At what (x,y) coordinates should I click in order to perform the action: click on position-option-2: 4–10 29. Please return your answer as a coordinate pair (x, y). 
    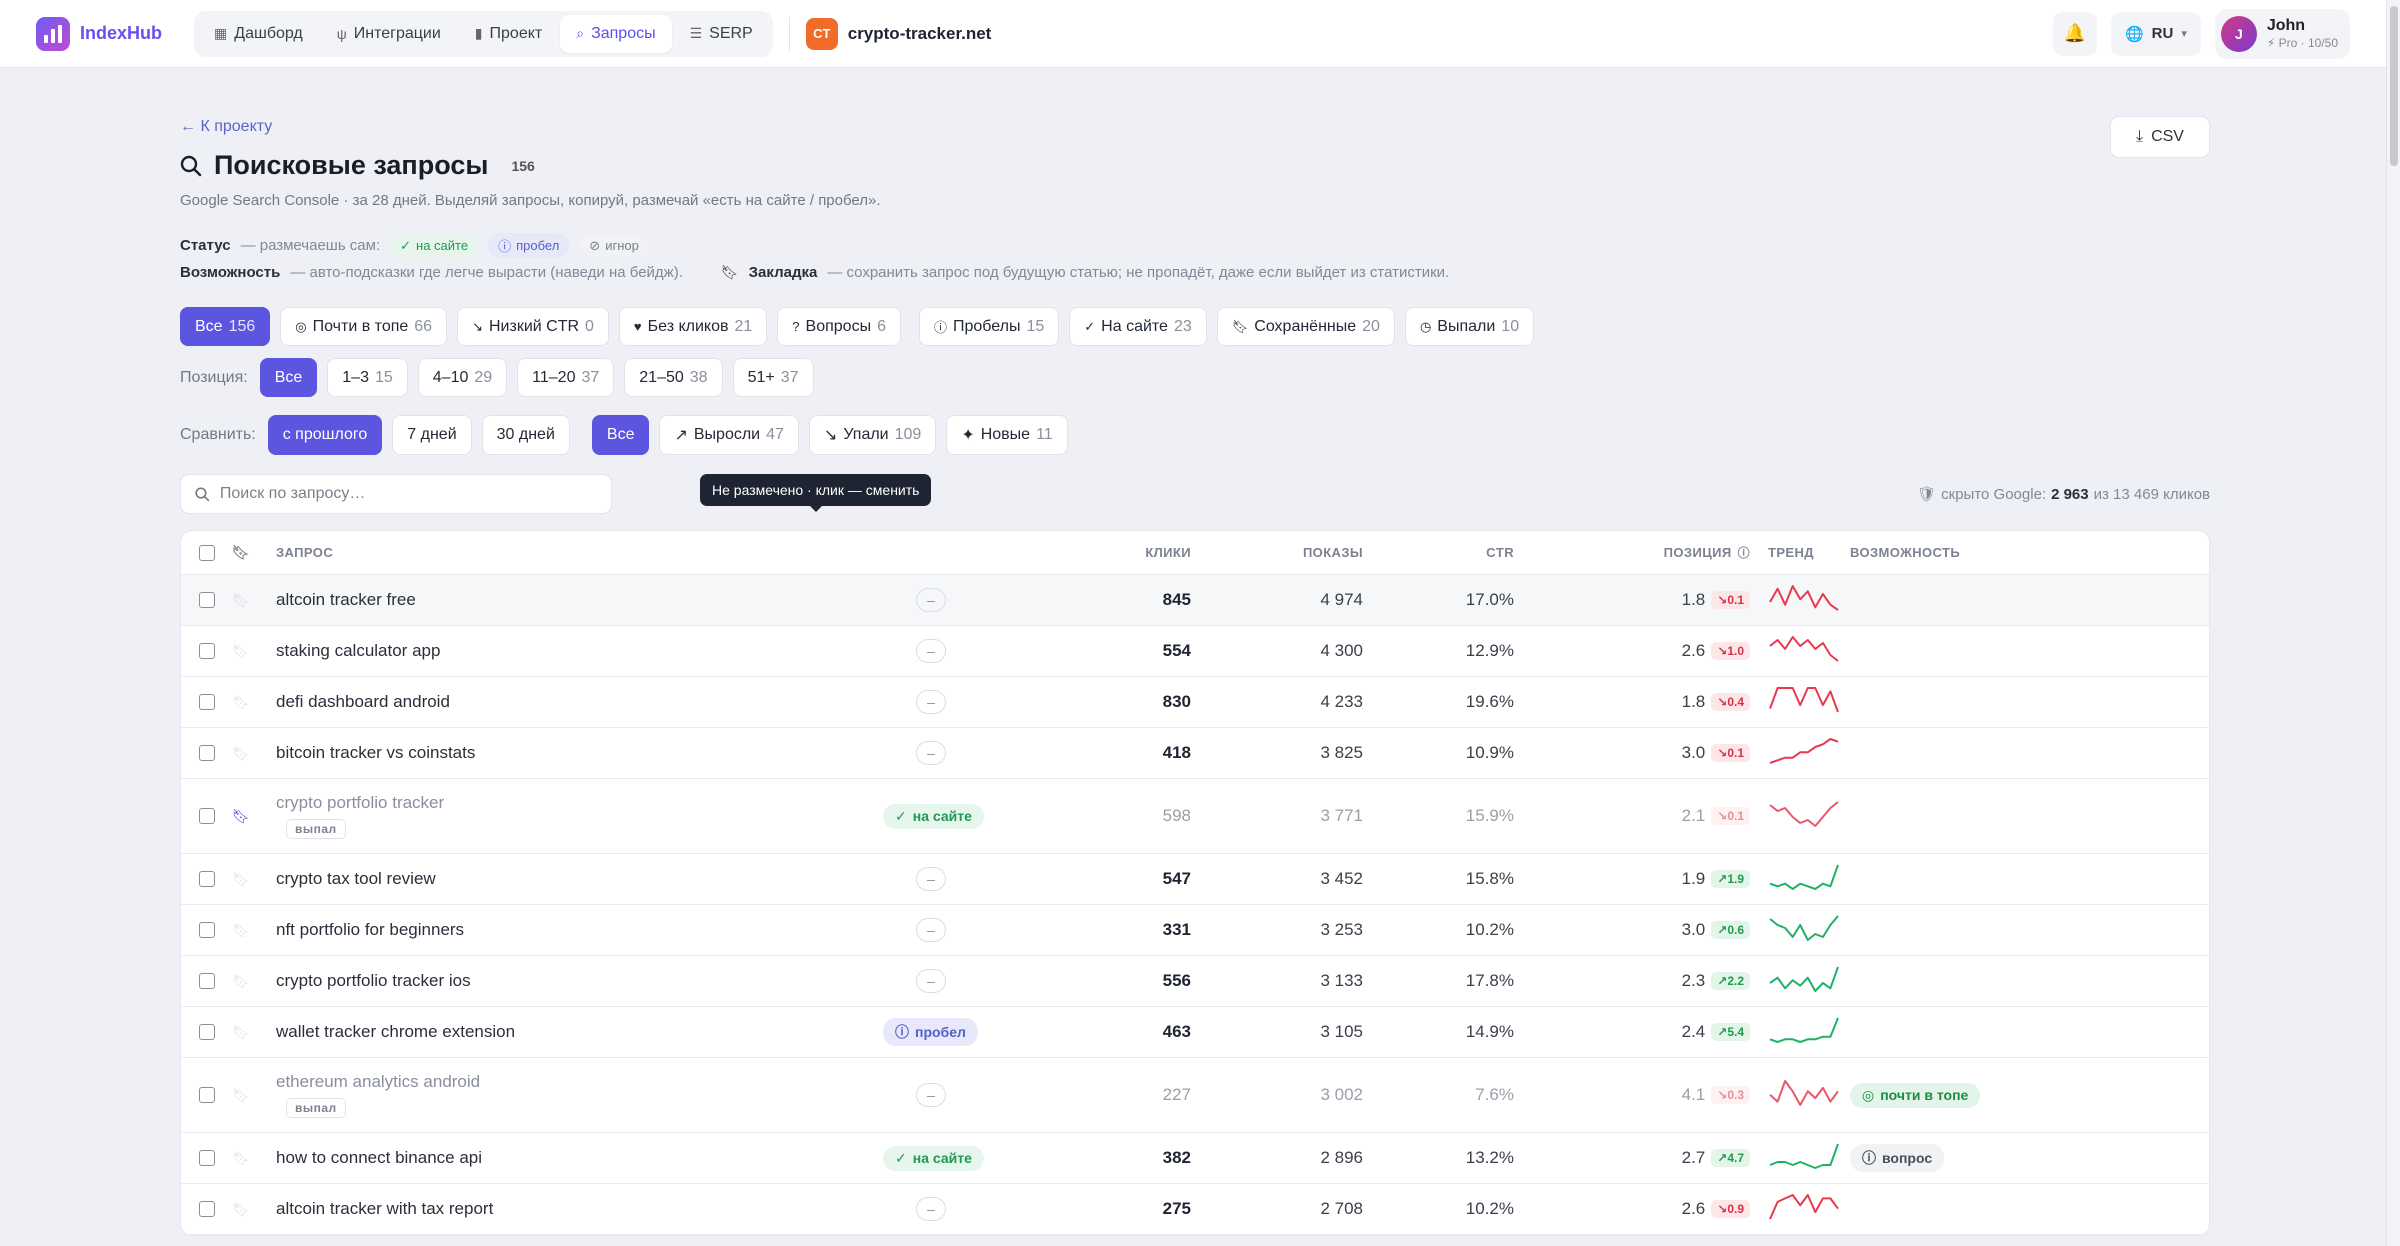
    Looking at the image, I should click on (462, 377).